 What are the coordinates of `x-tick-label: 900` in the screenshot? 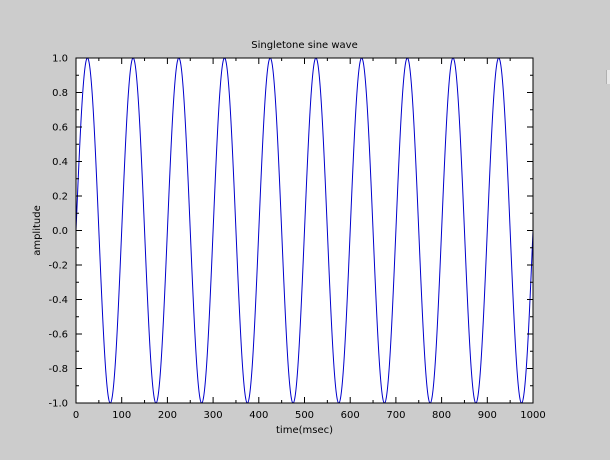 It's located at (487, 415).